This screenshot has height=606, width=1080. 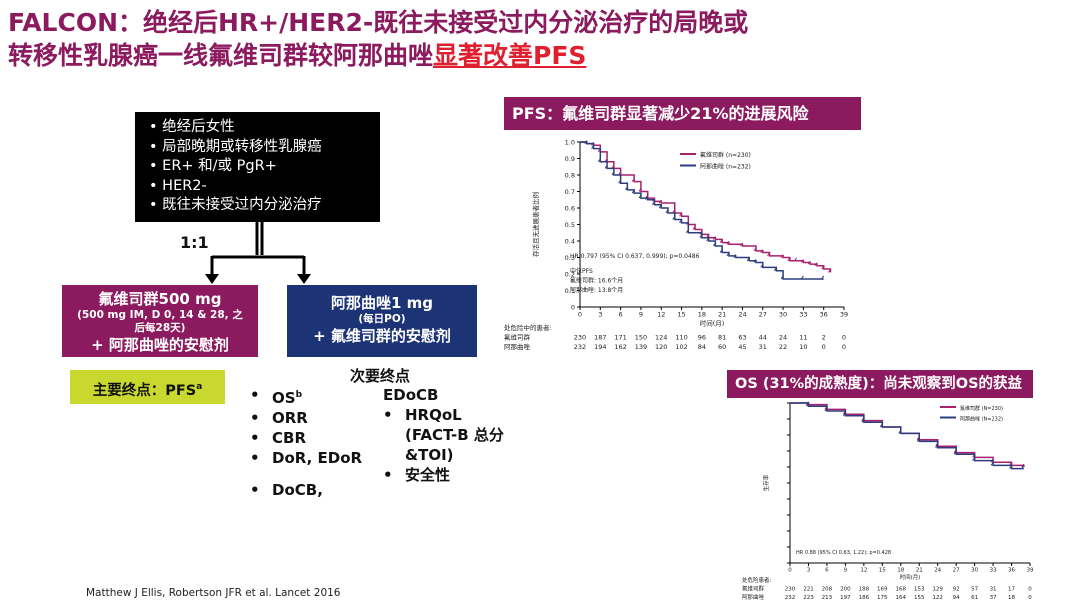 What do you see at coordinates (722, 338) in the screenshot?
I see `risk-table-value: 81` at bounding box center [722, 338].